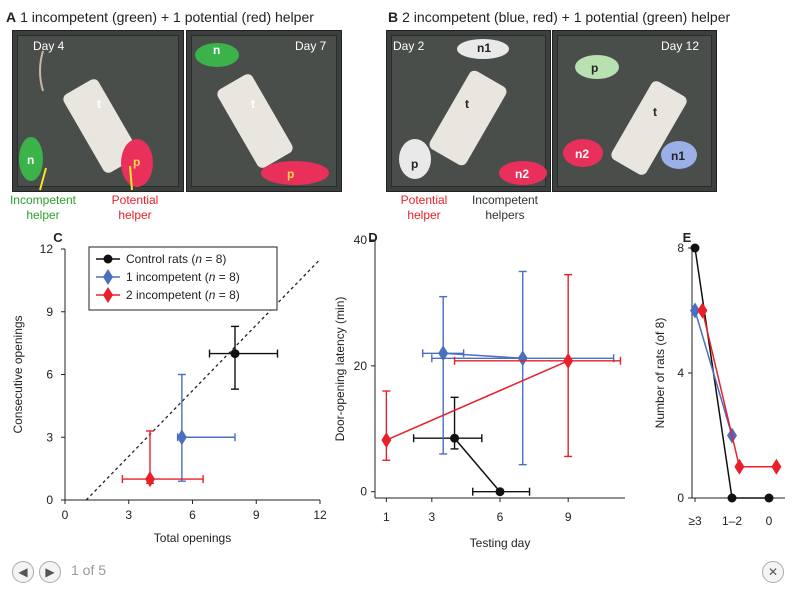  I want to click on next-icon: ▶, so click(50, 572).